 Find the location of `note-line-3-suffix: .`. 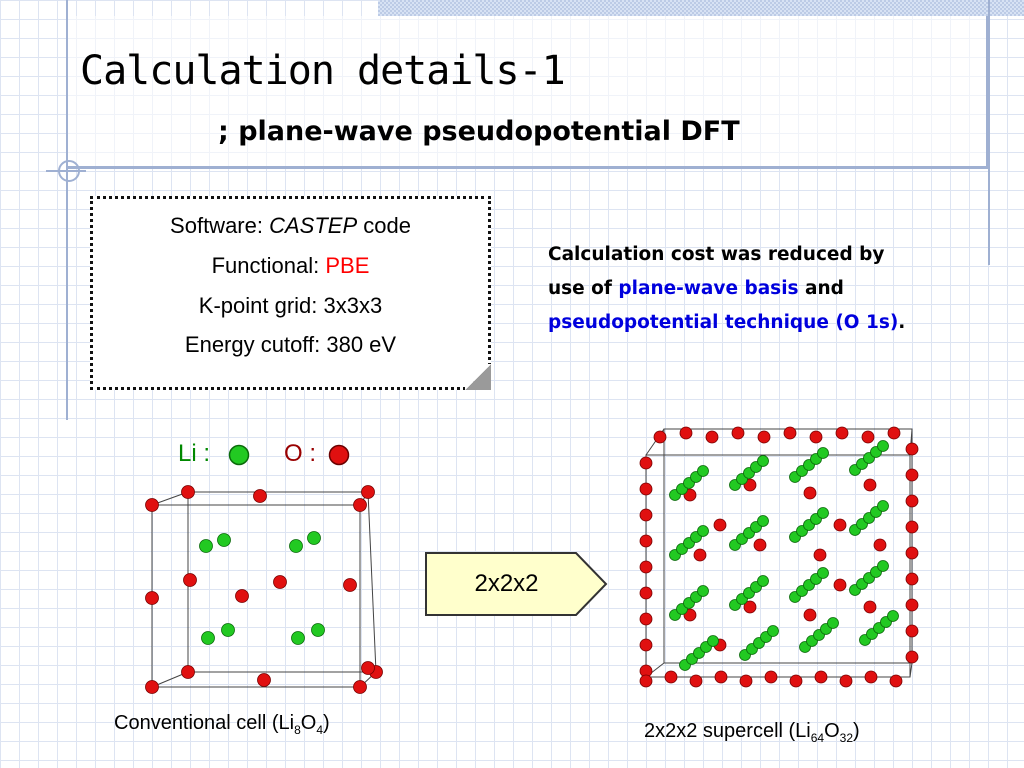

note-line-3-suffix: . is located at coordinates (902, 322).